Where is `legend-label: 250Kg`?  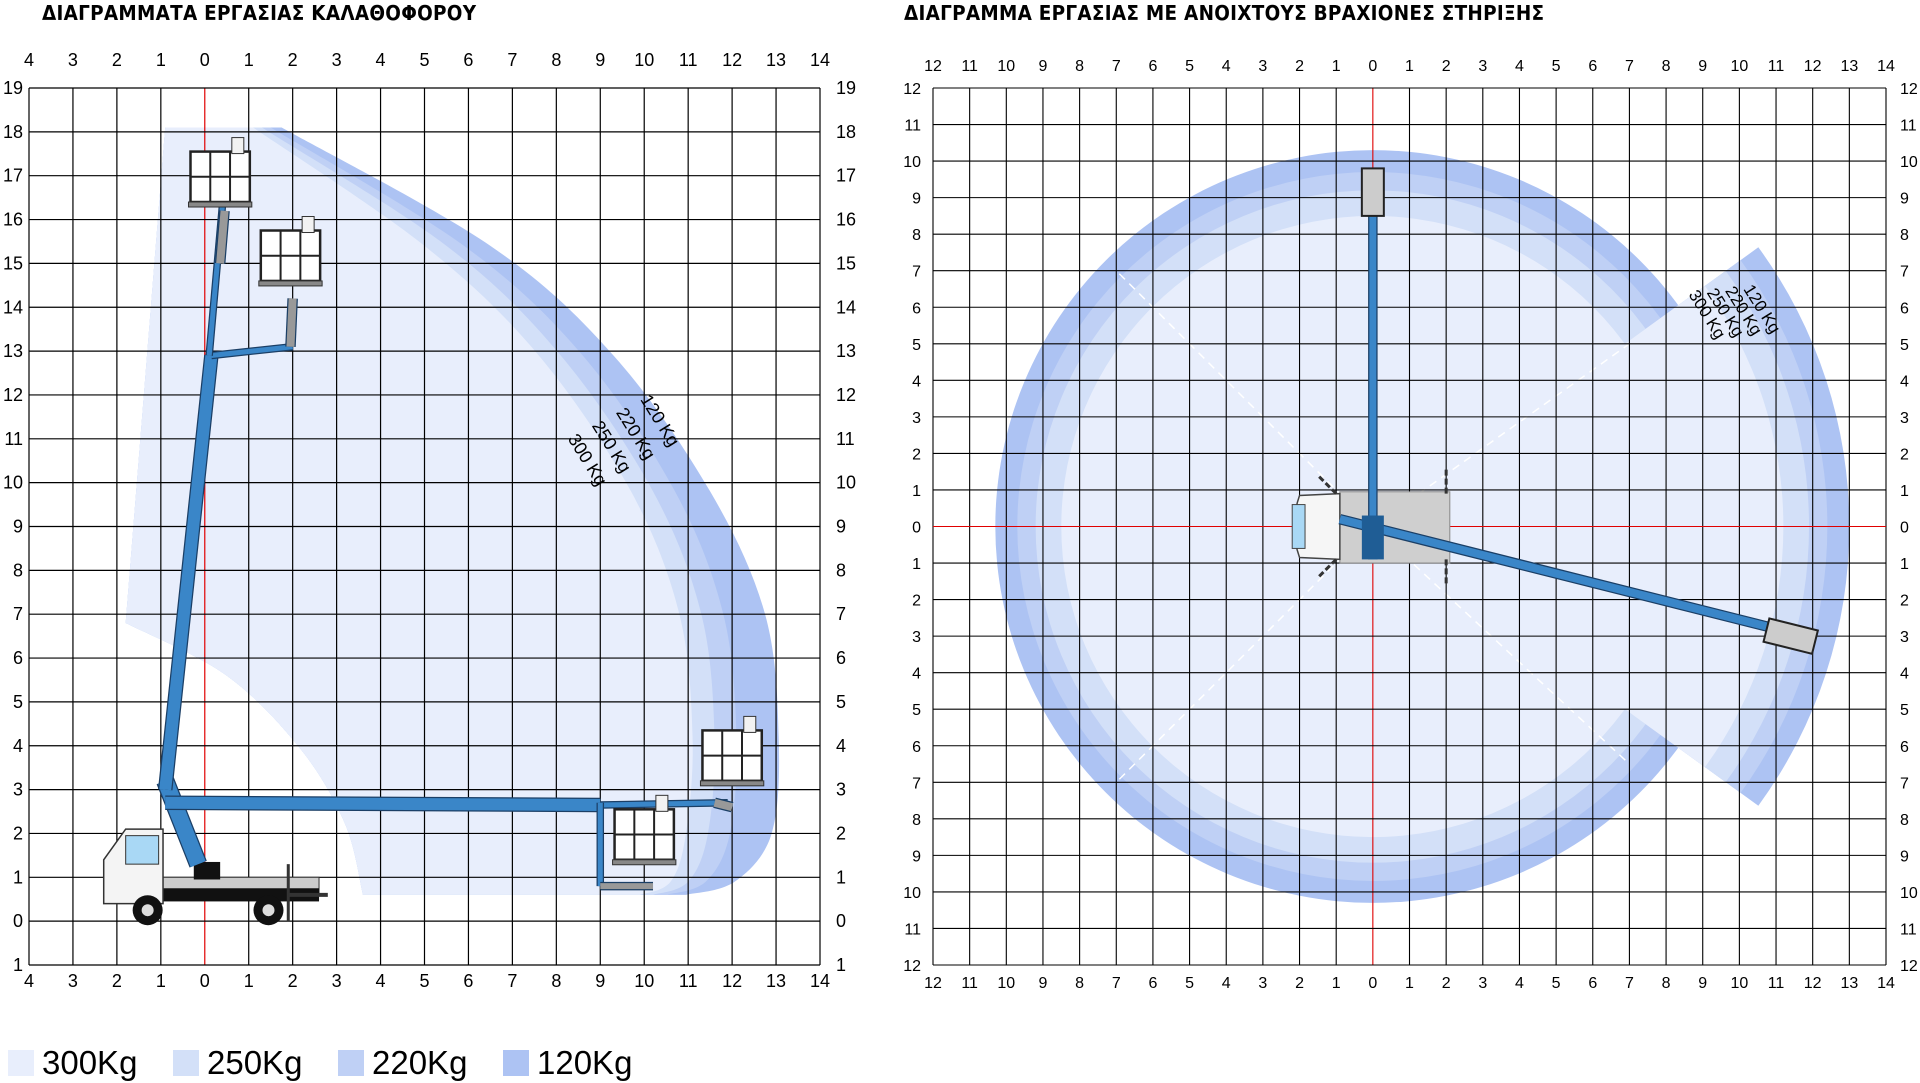 legend-label: 250Kg is located at coordinates (255, 1062).